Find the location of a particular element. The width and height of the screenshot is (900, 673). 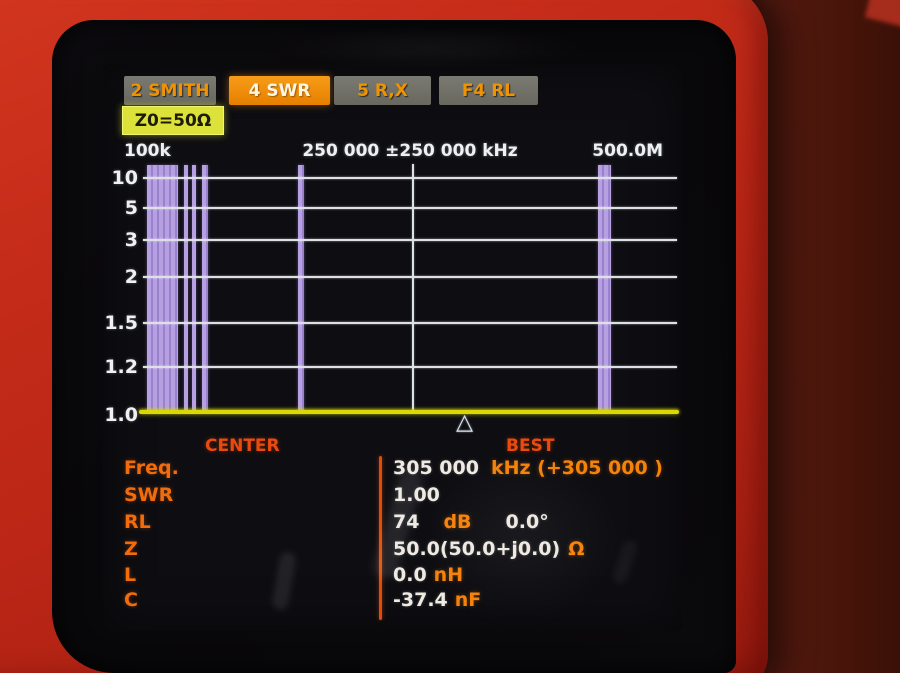

freq-stop-label: 500.0M is located at coordinates (627, 151).